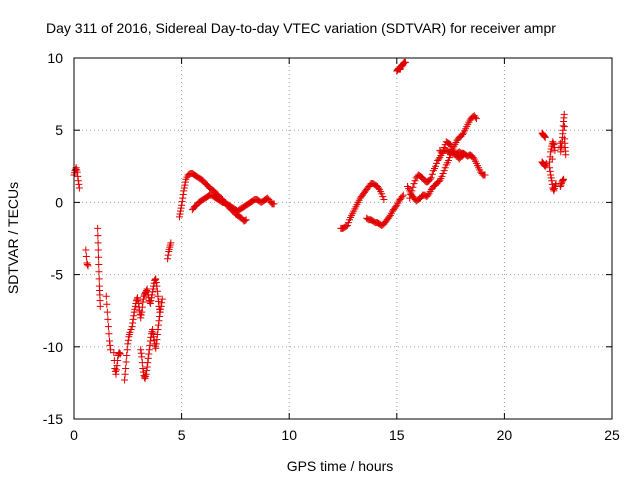  What do you see at coordinates (53, 347) in the screenshot?
I see `y-tick-label: -10` at bounding box center [53, 347].